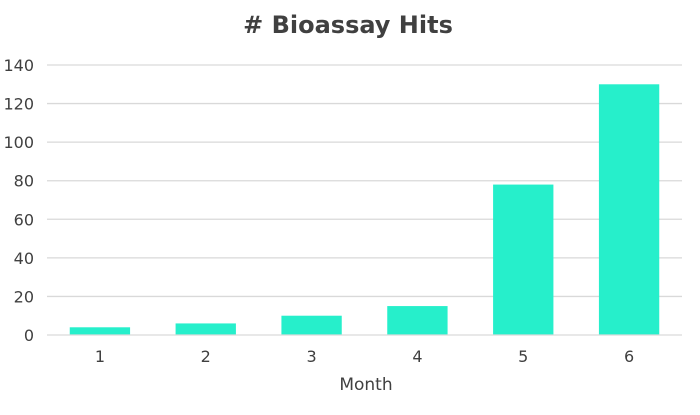  I want to click on x-axis-ticks: 1 2 3 4 5 6, so click(364, 356).